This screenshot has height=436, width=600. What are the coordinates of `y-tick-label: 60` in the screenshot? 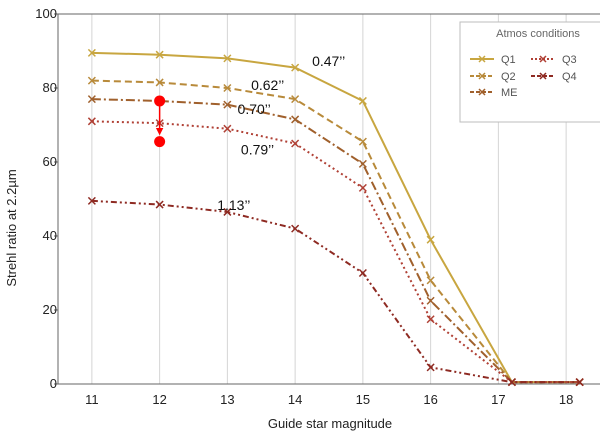 It's located at (50, 161).